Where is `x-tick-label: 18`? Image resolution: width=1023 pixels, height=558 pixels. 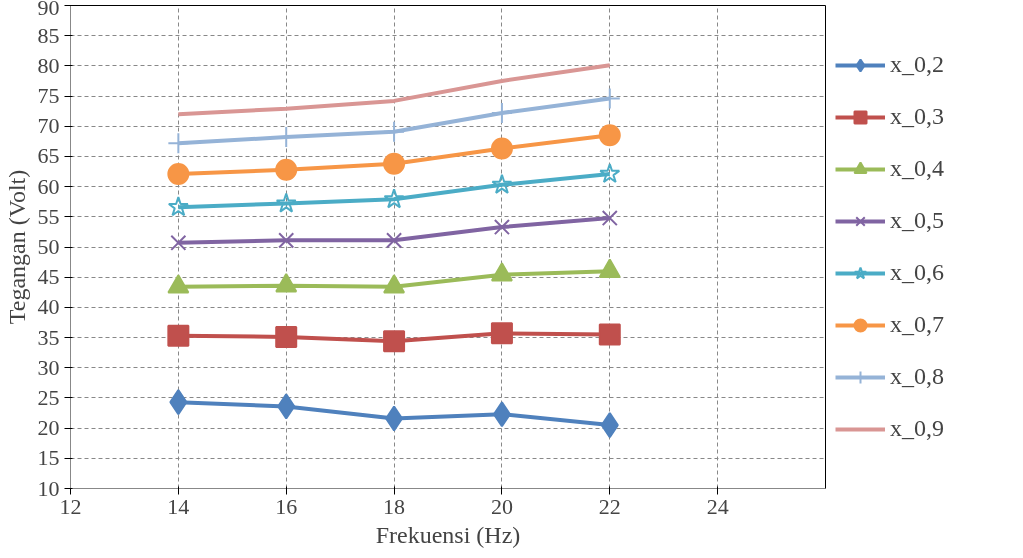
x-tick-label: 18 is located at coordinates (394, 506).